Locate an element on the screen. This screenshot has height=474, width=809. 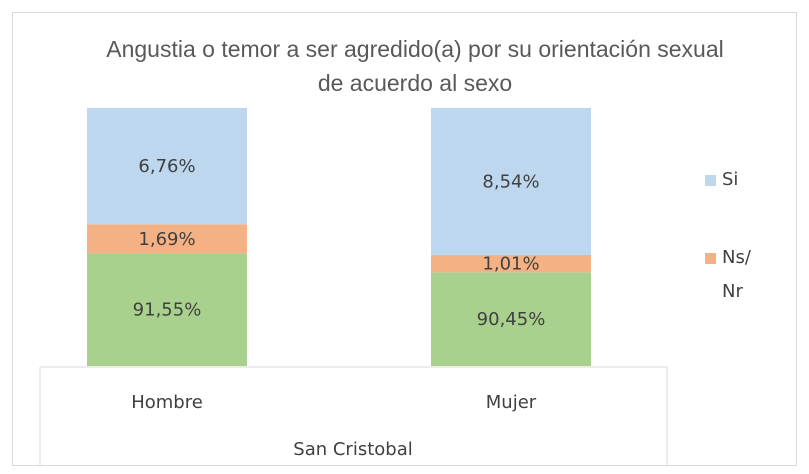
data-label: 8,54% is located at coordinates (510, 181).